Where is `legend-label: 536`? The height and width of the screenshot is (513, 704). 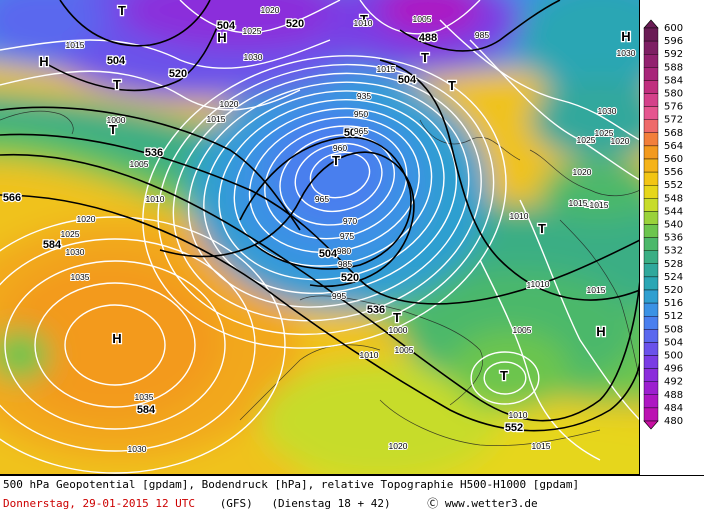 legend-label: 536 is located at coordinates (673, 238).